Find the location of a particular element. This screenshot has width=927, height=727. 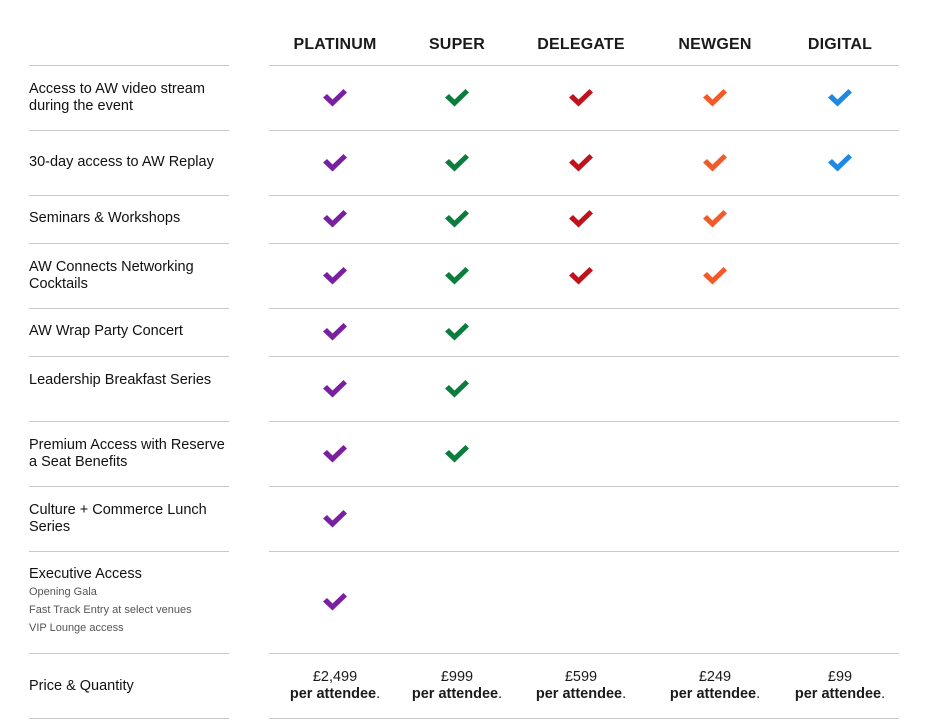

price-value: £599 is located at coordinates (581, 677).